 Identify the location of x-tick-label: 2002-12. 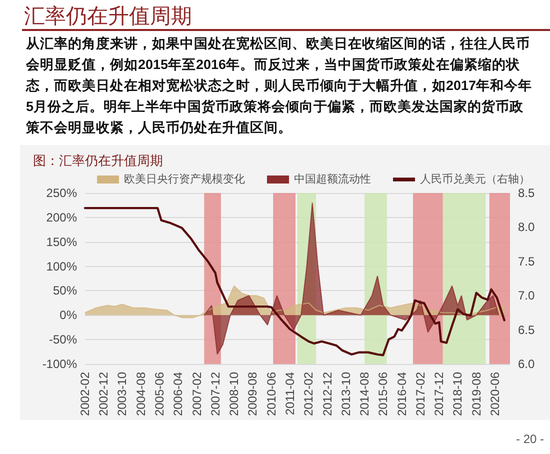
(103, 394).